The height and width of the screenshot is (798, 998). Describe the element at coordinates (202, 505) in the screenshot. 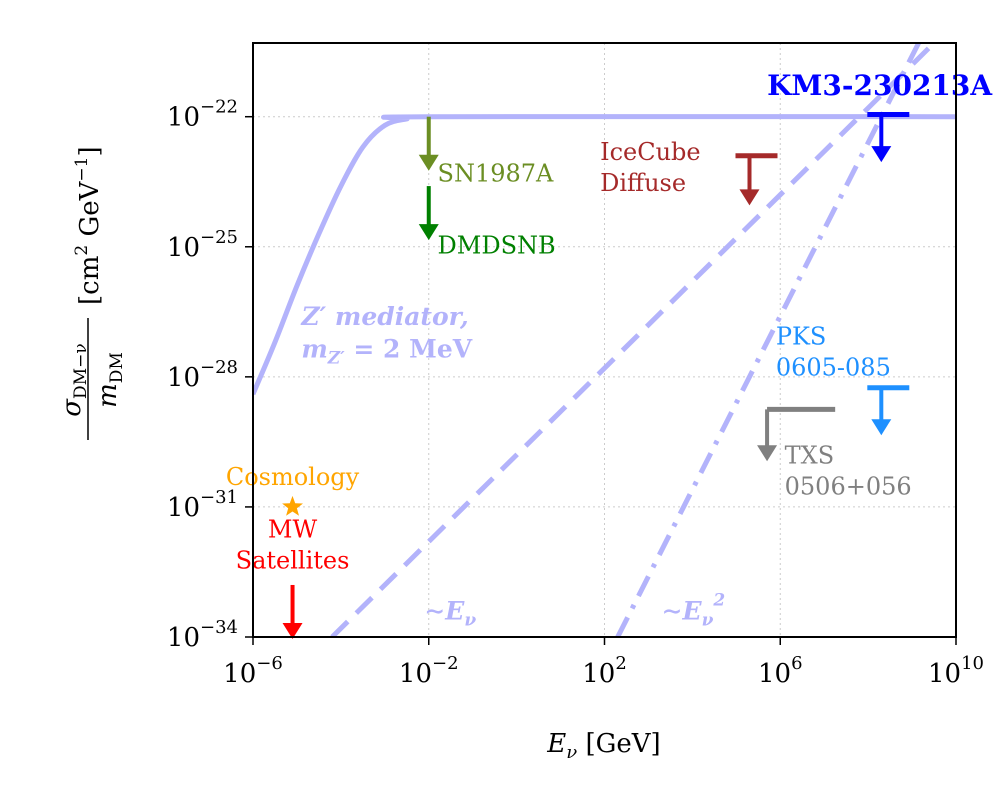

I see `y-tick-label: 10−31` at that location.